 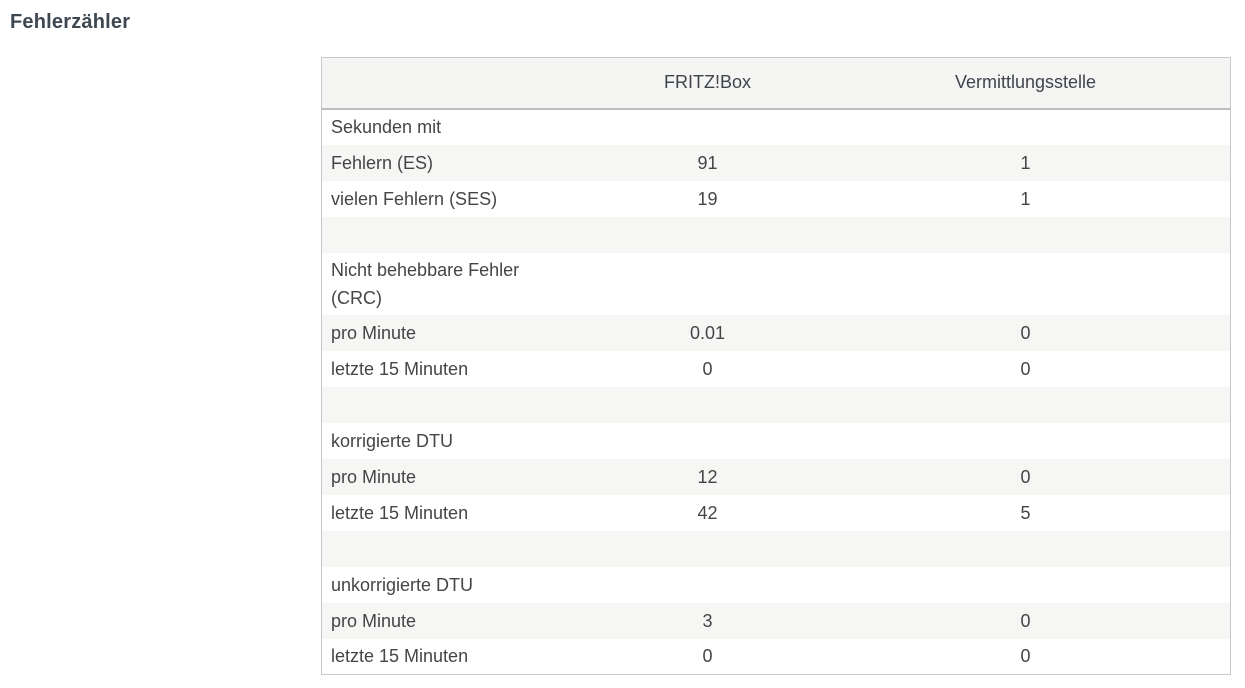 I want to click on table-header-row: FRITZ!Box Vermittlungsstelle, so click(x=776, y=83).